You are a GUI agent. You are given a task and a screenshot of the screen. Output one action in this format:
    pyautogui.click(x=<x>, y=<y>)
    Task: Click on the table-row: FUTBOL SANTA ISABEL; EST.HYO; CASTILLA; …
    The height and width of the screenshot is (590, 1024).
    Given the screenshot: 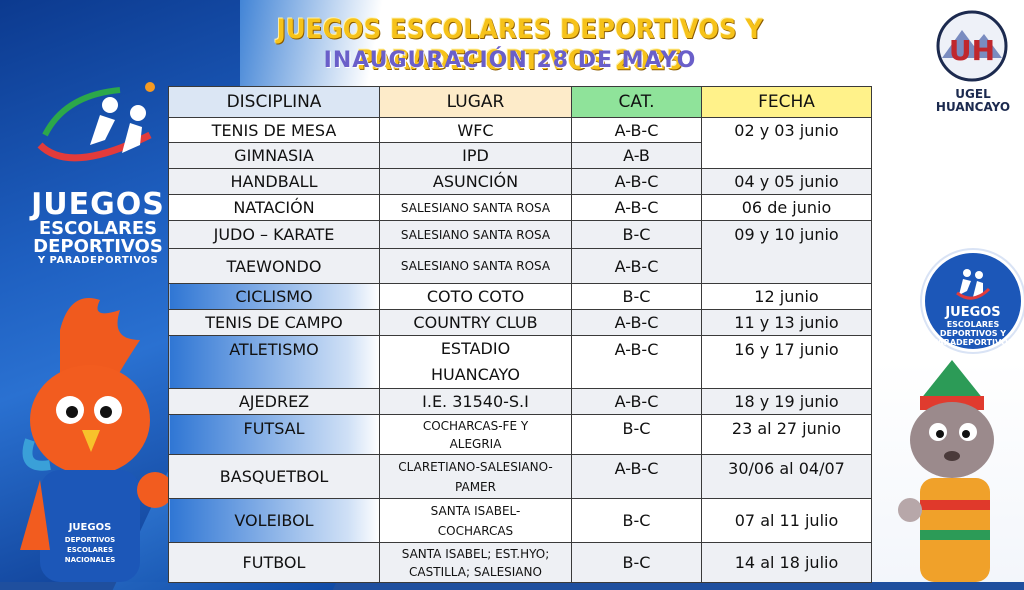 What is the action you would take?
    pyautogui.click(x=520, y=562)
    